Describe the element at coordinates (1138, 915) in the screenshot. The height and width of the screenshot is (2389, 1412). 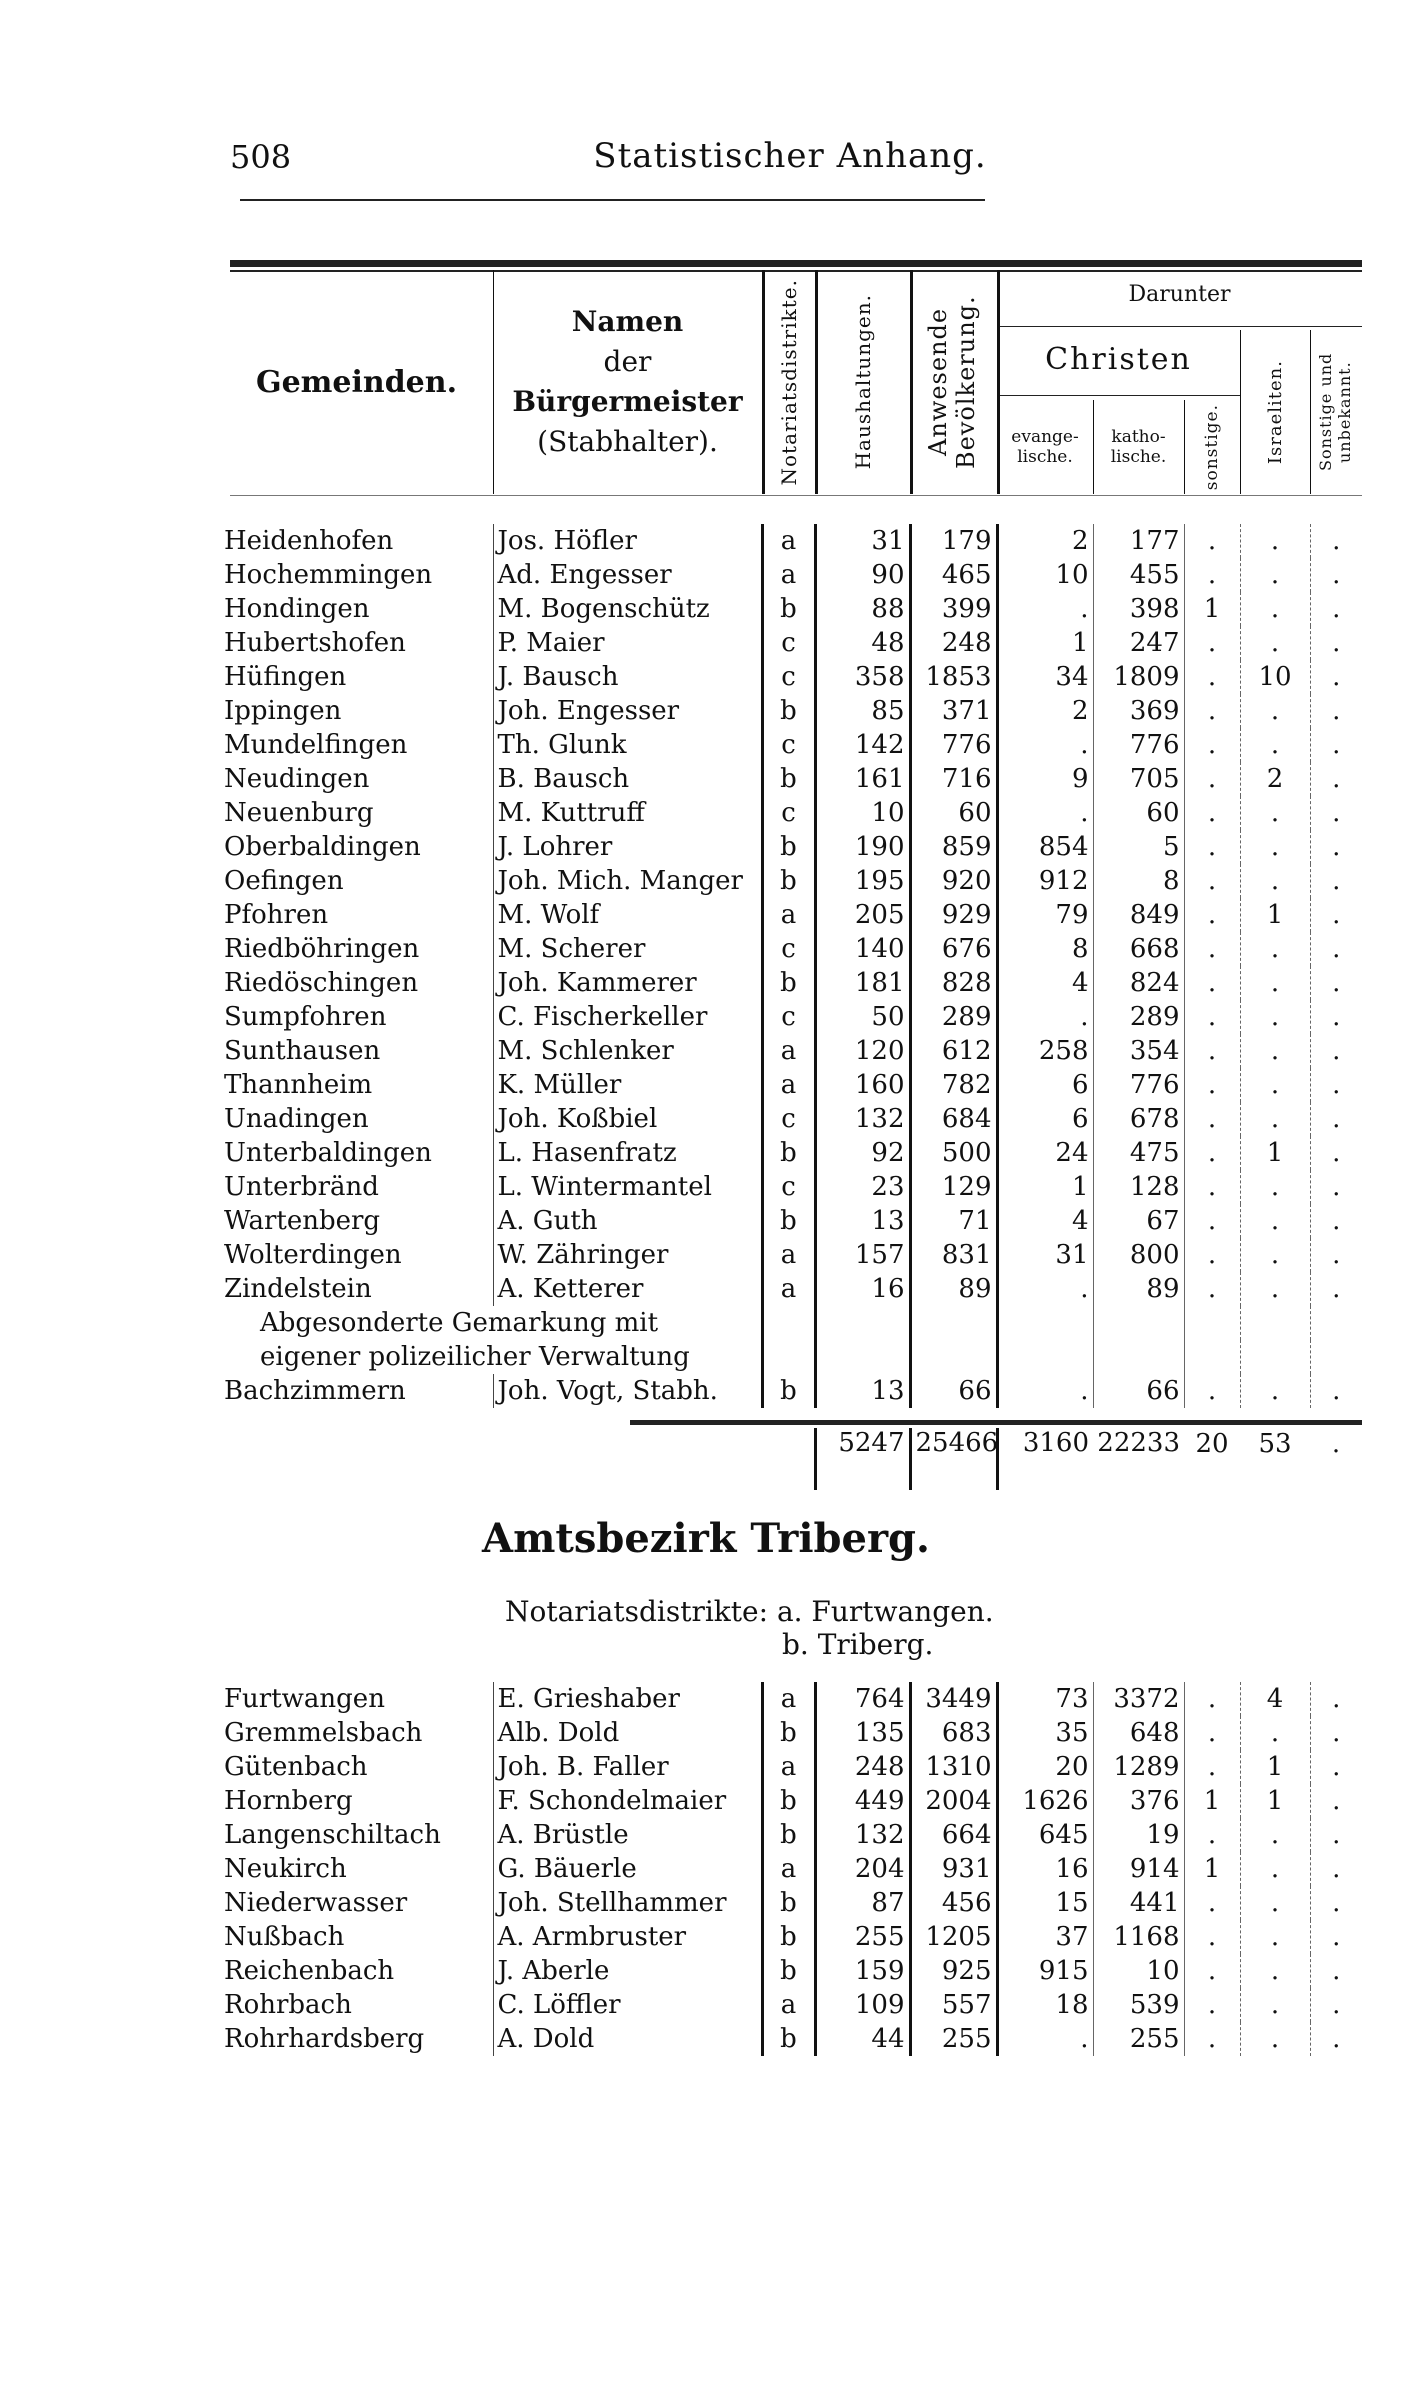
I see `cell-katholische: 849` at that location.